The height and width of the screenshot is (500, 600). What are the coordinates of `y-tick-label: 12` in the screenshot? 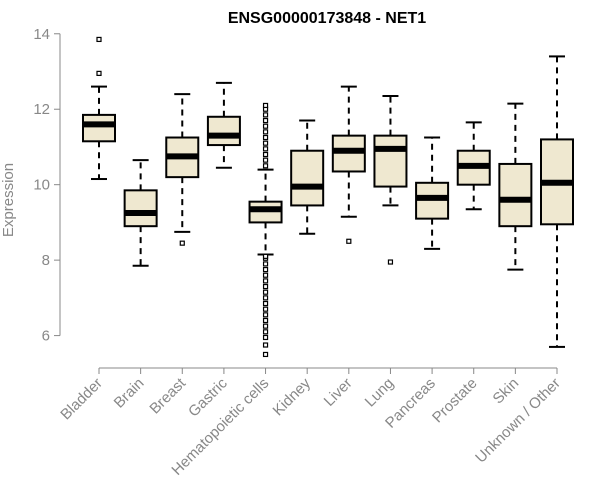 It's located at (41, 109).